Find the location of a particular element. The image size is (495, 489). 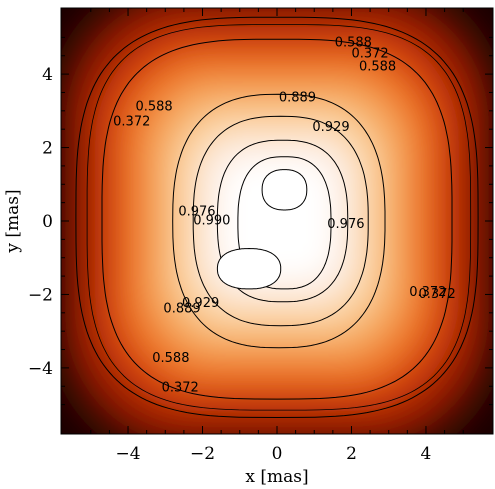

y-axis-label: y [mas] is located at coordinates (13, 221).